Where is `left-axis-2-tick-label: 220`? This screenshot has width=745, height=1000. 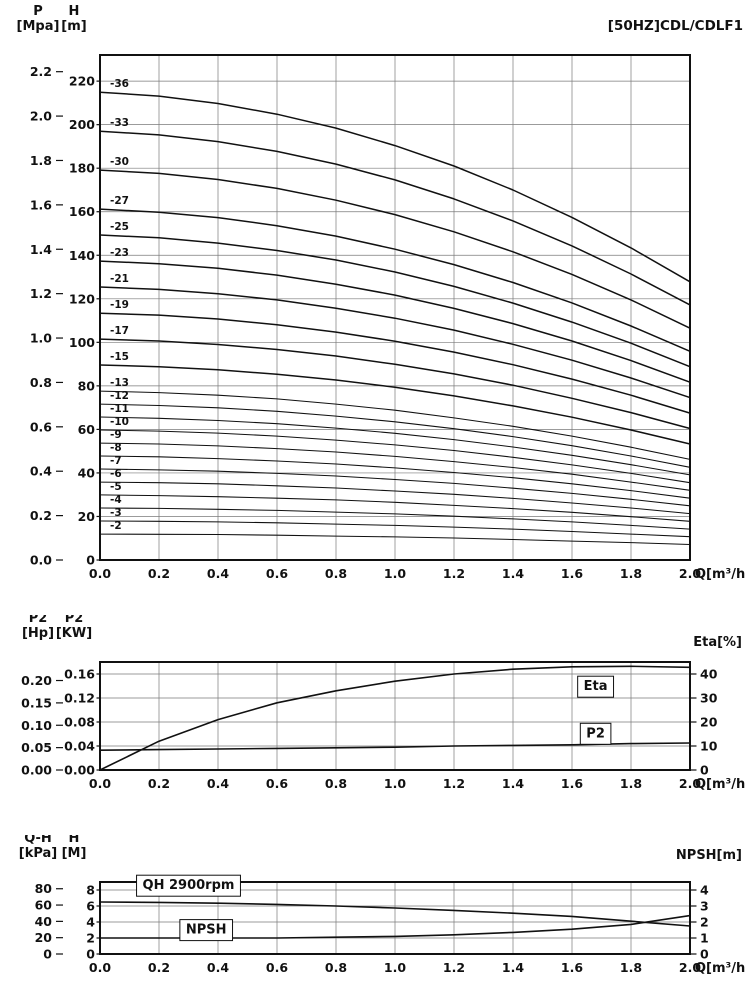
left-axis-2-tick-label: 220 is located at coordinates (82, 81).